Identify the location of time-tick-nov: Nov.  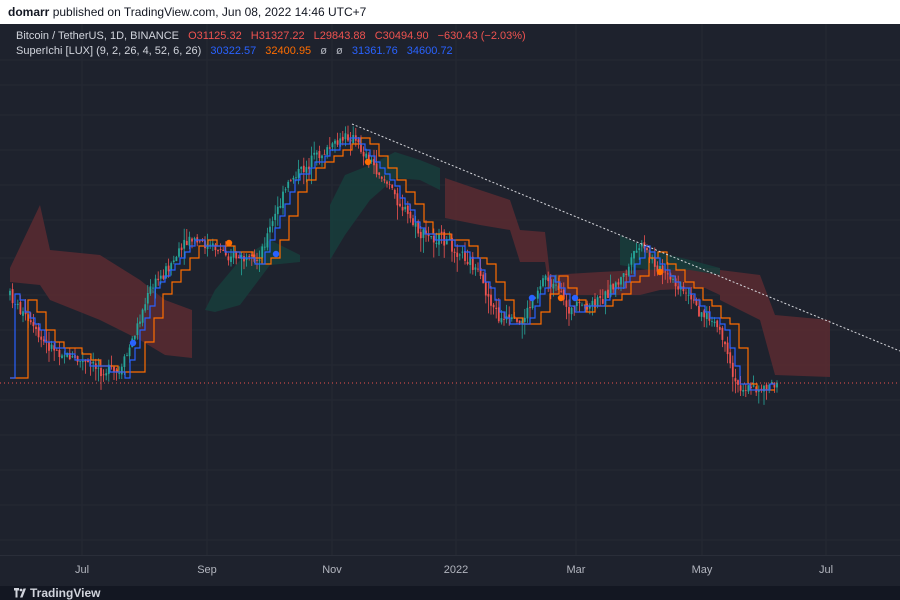
(332, 570).